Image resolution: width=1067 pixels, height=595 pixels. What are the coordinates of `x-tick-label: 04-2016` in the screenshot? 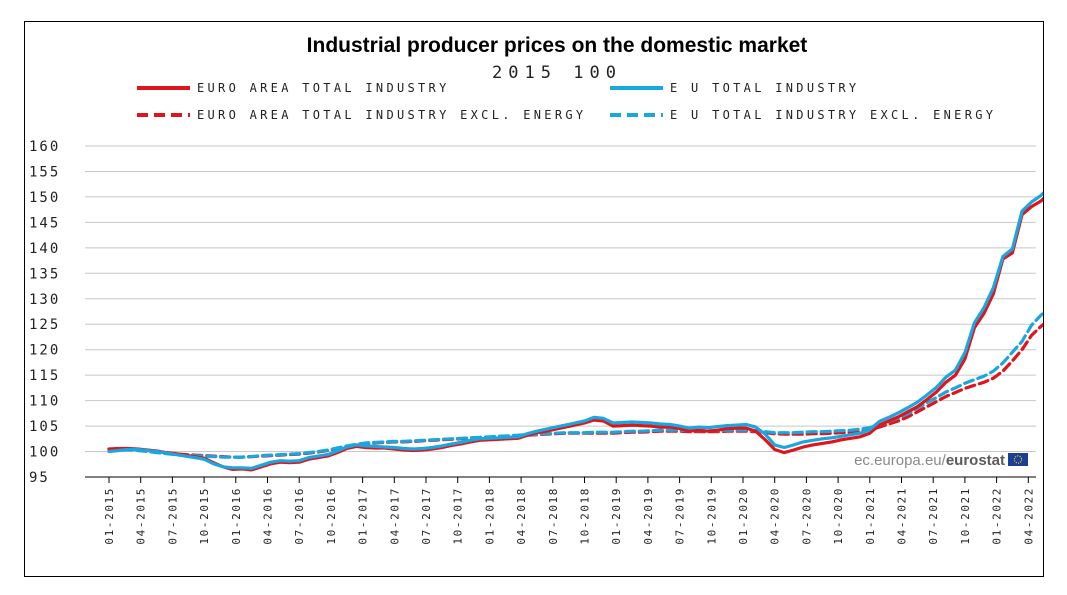 It's located at (268, 516).